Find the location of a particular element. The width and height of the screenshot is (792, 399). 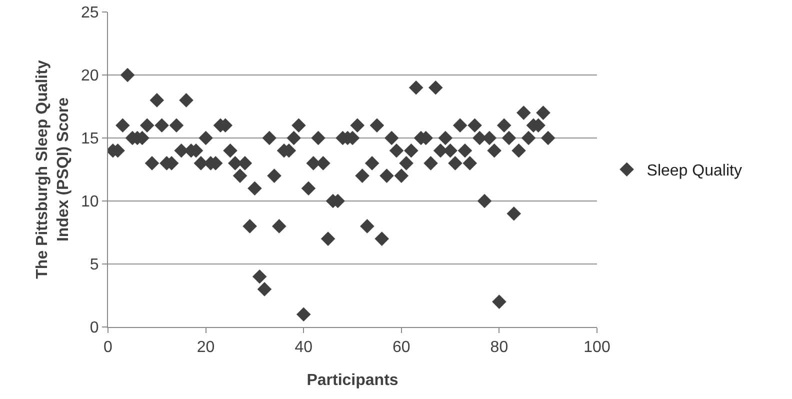

x-tick-label: 0 is located at coordinates (108, 347).